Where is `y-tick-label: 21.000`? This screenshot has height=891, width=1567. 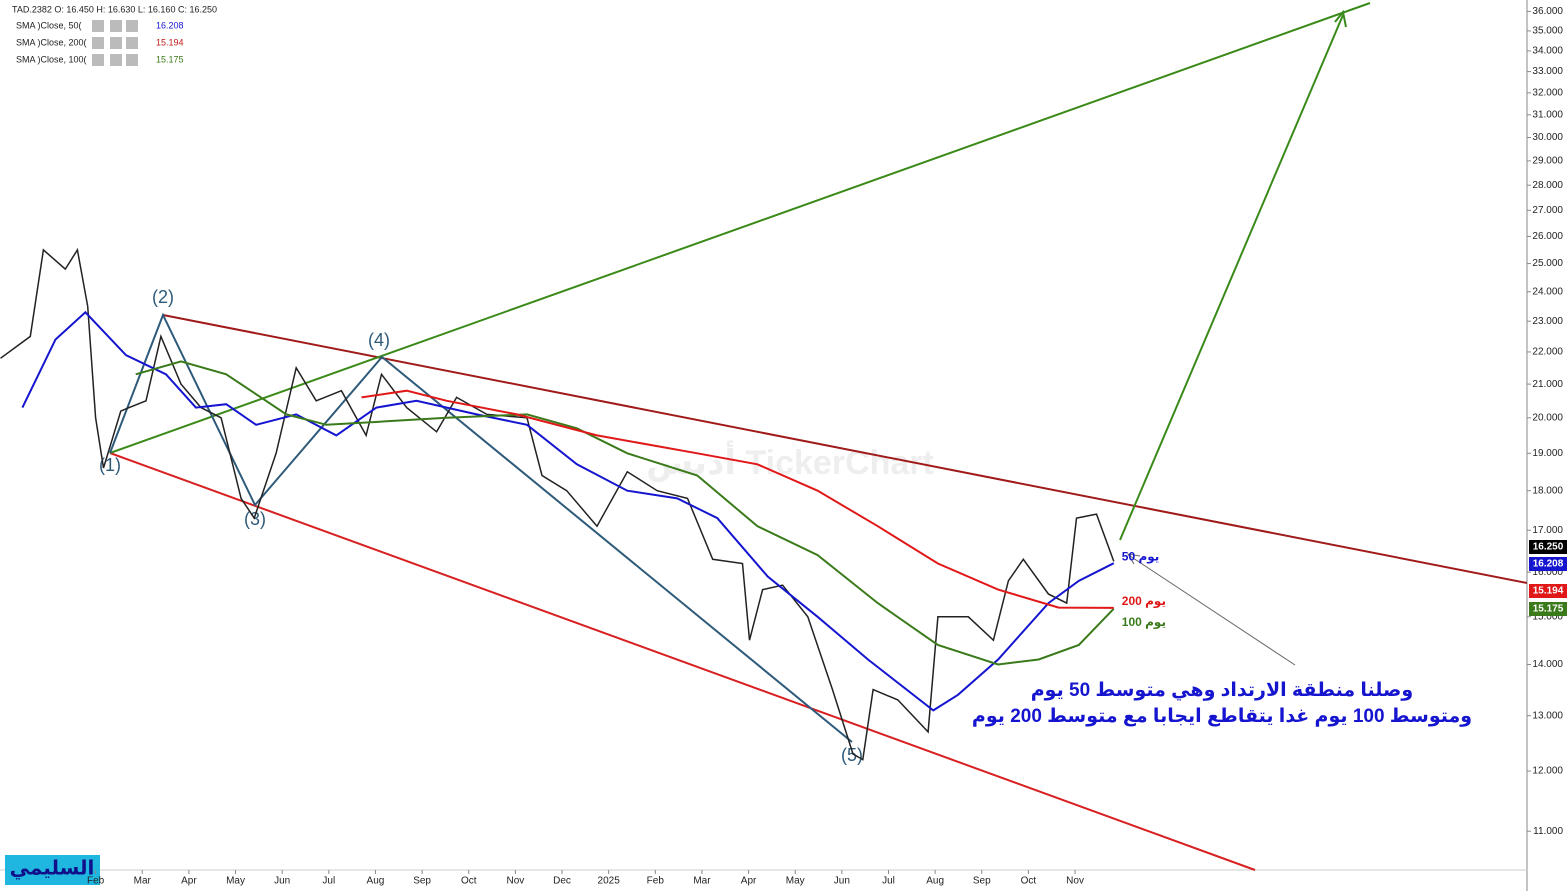 y-tick-label: 21.000 is located at coordinates (1547, 384).